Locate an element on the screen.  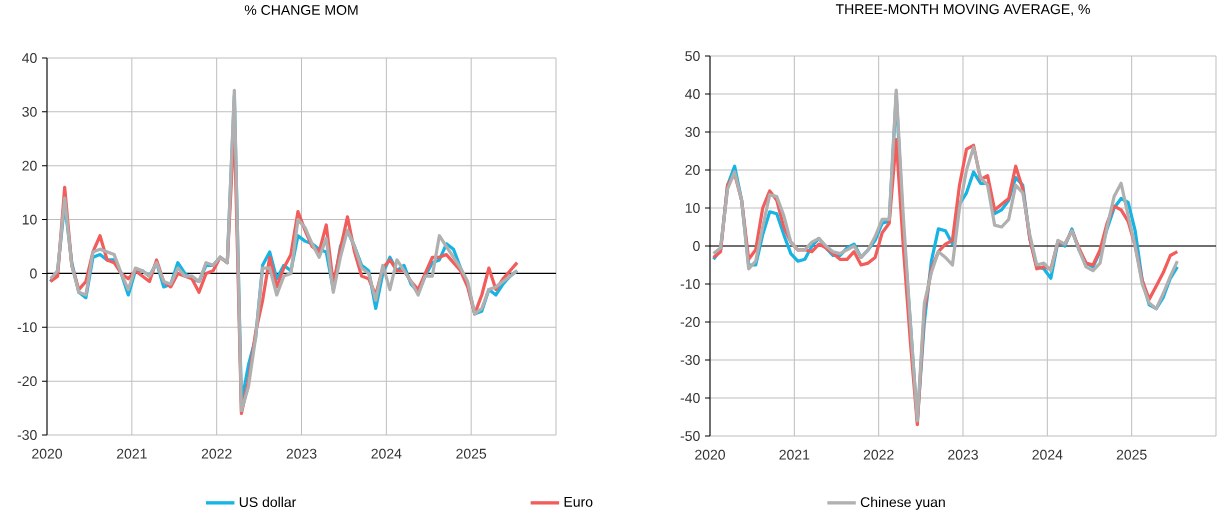
y-tick-label: -50 is located at coordinates (690, 436).